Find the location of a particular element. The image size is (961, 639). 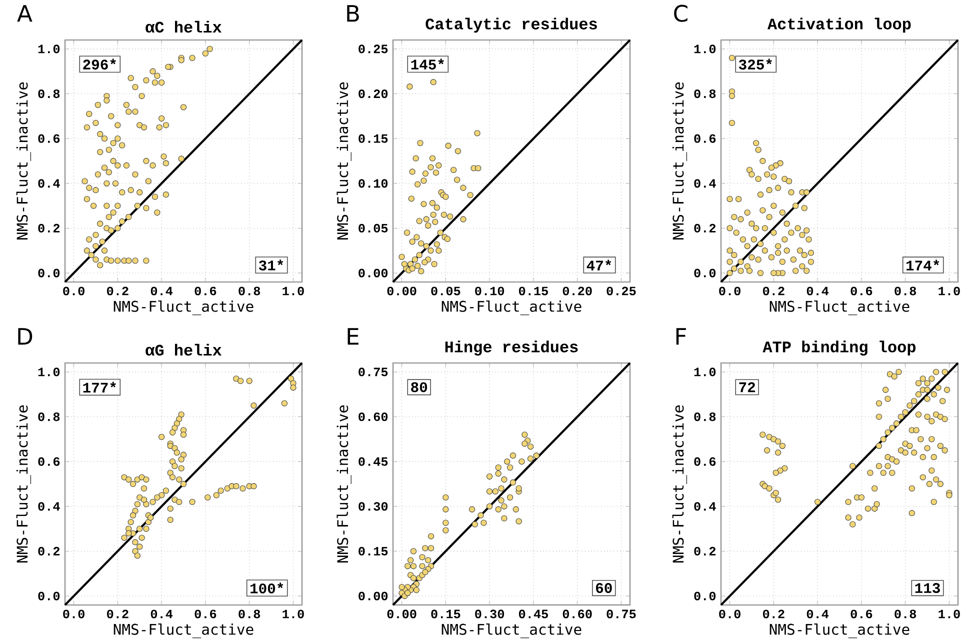

x-tick-label: 0.75 is located at coordinates (621, 614).